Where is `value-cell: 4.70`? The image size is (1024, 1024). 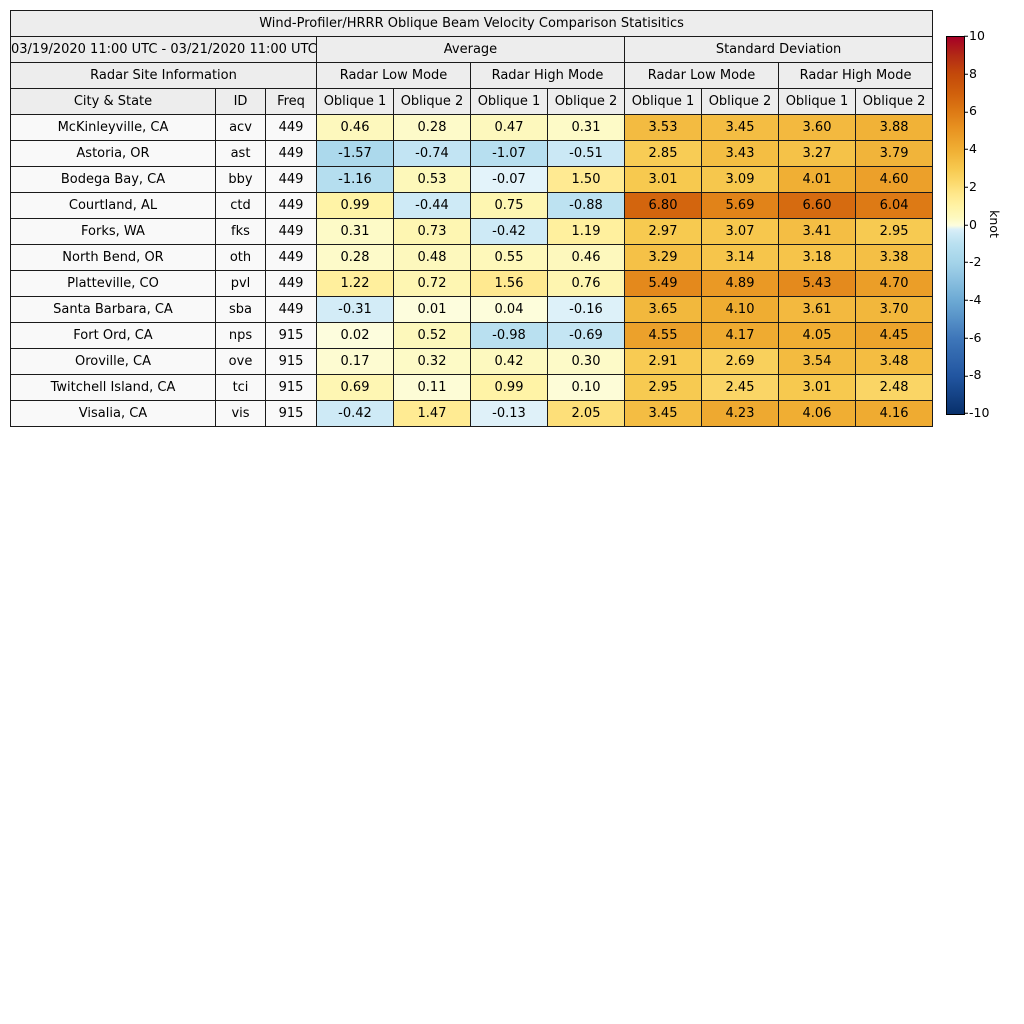 value-cell: 4.70 is located at coordinates (894, 283).